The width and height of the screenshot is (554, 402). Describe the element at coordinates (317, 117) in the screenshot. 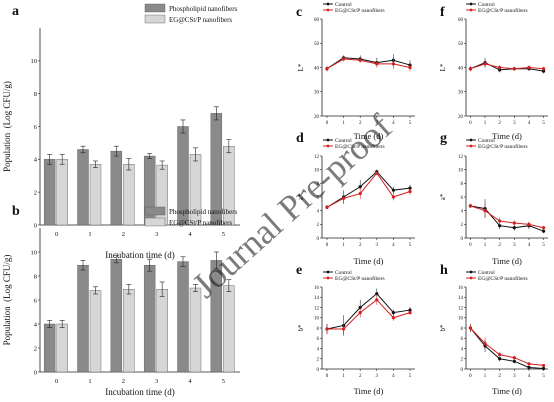

I see `y-tick-label: 20` at that location.